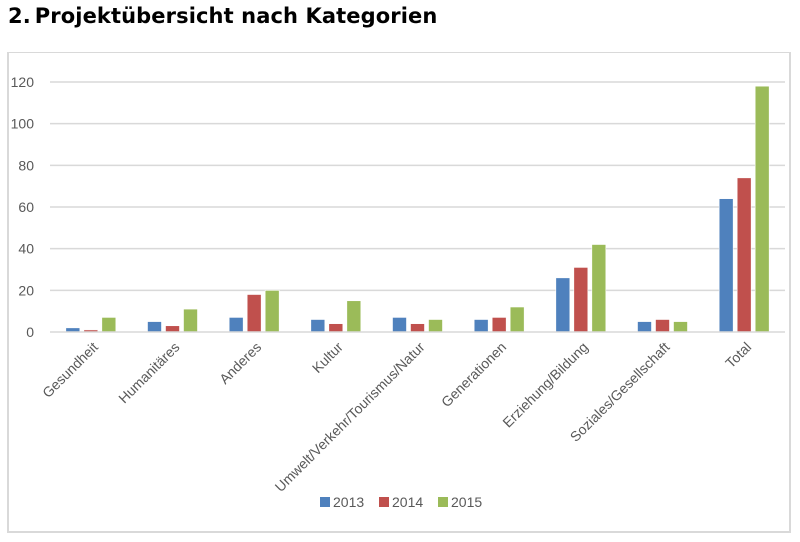  Describe the element at coordinates (466, 502) in the screenshot. I see `legend-label: 2015` at that location.